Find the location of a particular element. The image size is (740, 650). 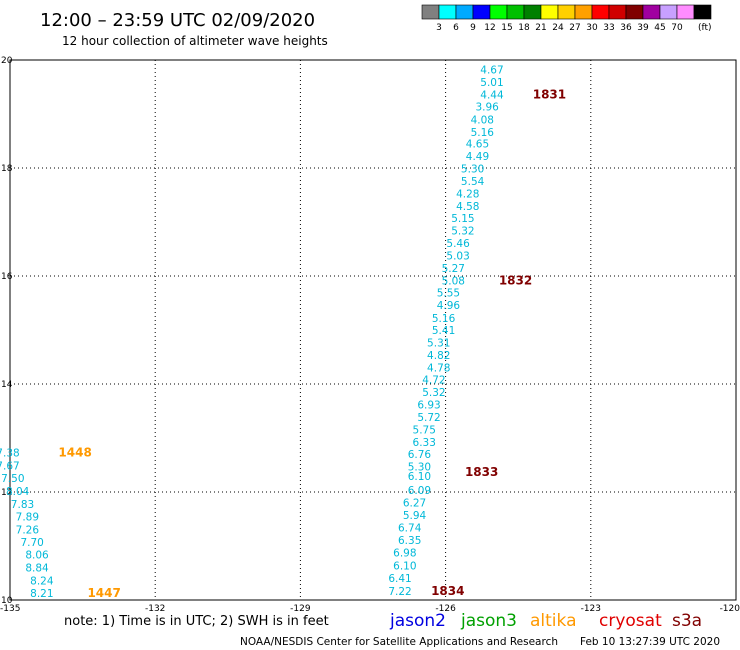

swh-value: 4.44 is located at coordinates (492, 96).